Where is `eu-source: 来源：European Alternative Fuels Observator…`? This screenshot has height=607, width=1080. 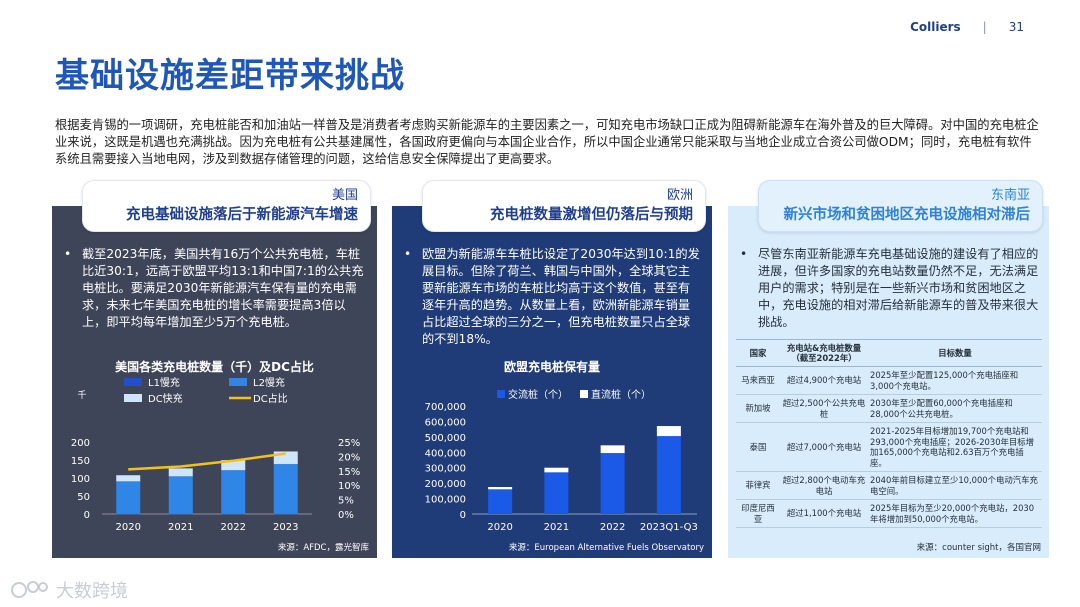 eu-source: 来源：European Alternative Fuels Observator… is located at coordinates (606, 548).